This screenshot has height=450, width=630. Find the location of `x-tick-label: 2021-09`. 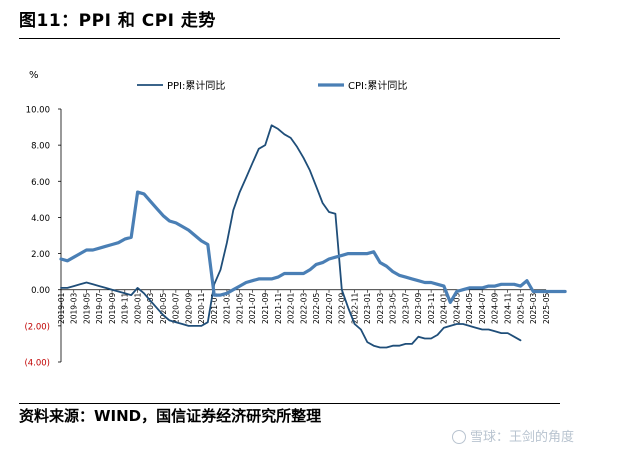

x-tick-label: 2021-09 is located at coordinates (265, 308).